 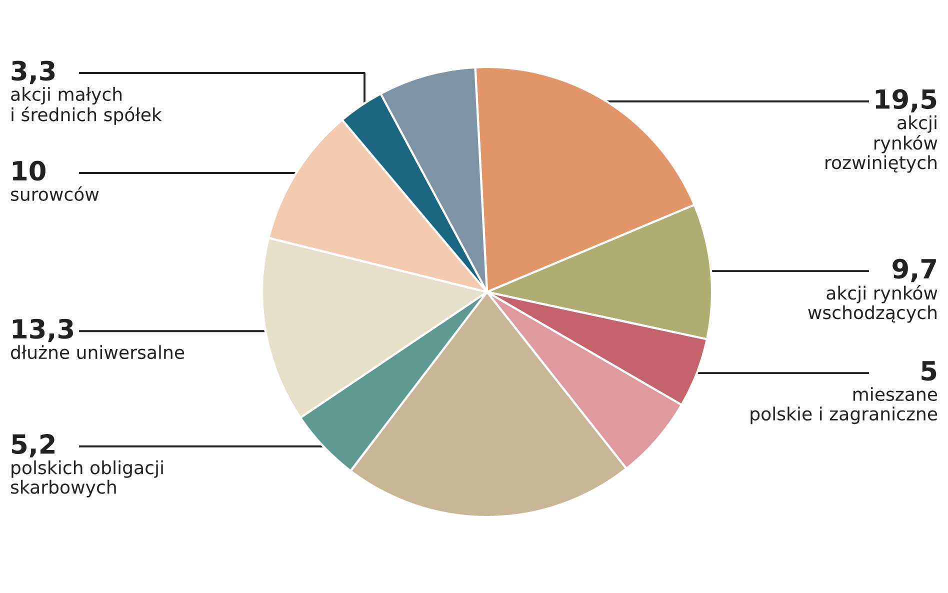 I want to click on data-label: 3,3, so click(x=33, y=72).